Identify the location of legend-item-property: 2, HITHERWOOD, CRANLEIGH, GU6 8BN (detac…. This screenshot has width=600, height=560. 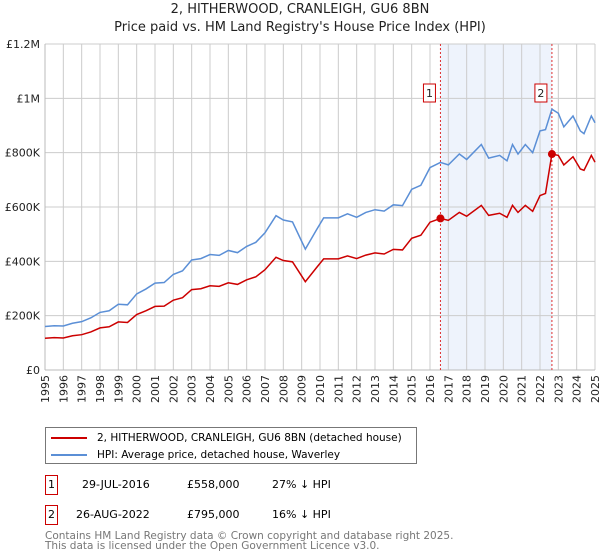
(224, 438).